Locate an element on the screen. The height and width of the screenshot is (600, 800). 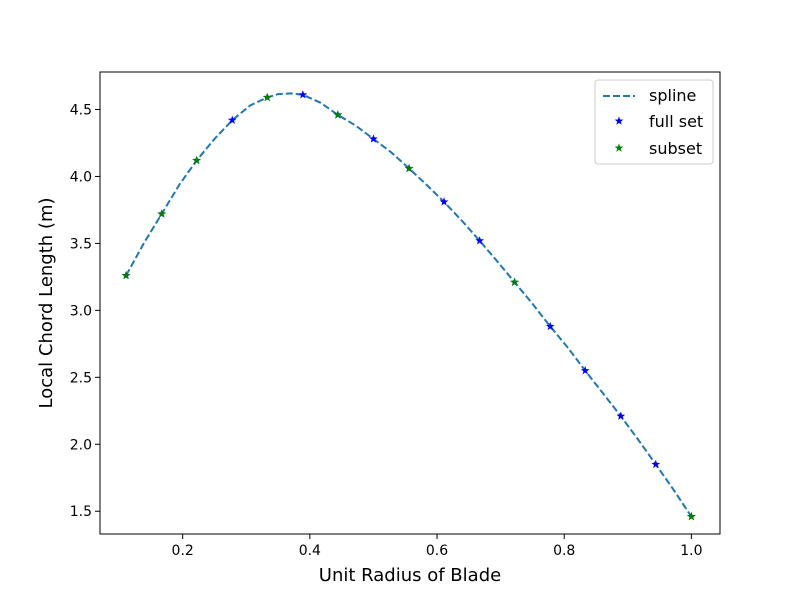
y-tick-label: 1.5 is located at coordinates (81, 512).